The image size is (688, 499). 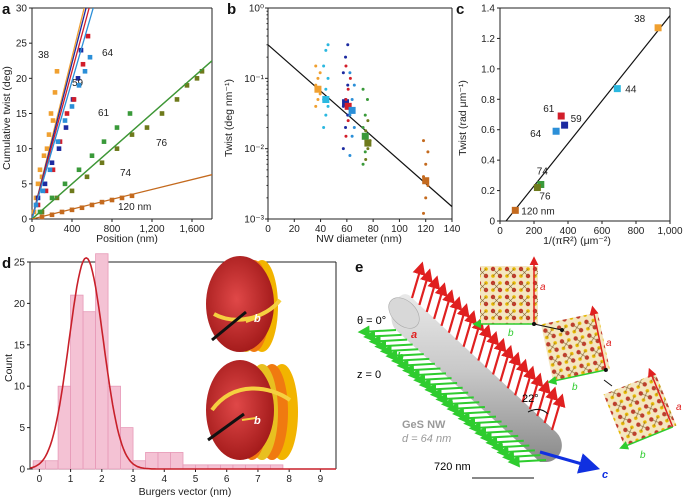 I want to click on d-ytick-label: 0, so click(x=22, y=470).